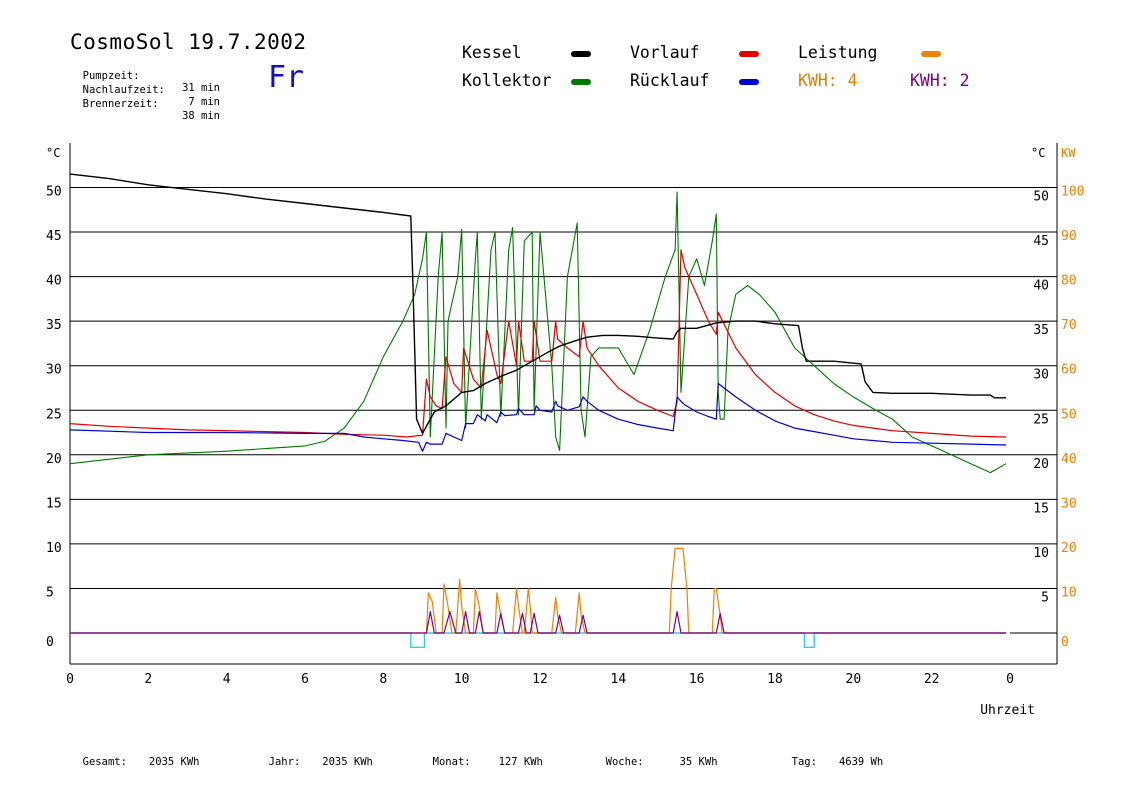 The image size is (1148, 812). What do you see at coordinates (1068, 153) in the screenshot?
I see `y-axis-unit-kw: KW` at bounding box center [1068, 153].